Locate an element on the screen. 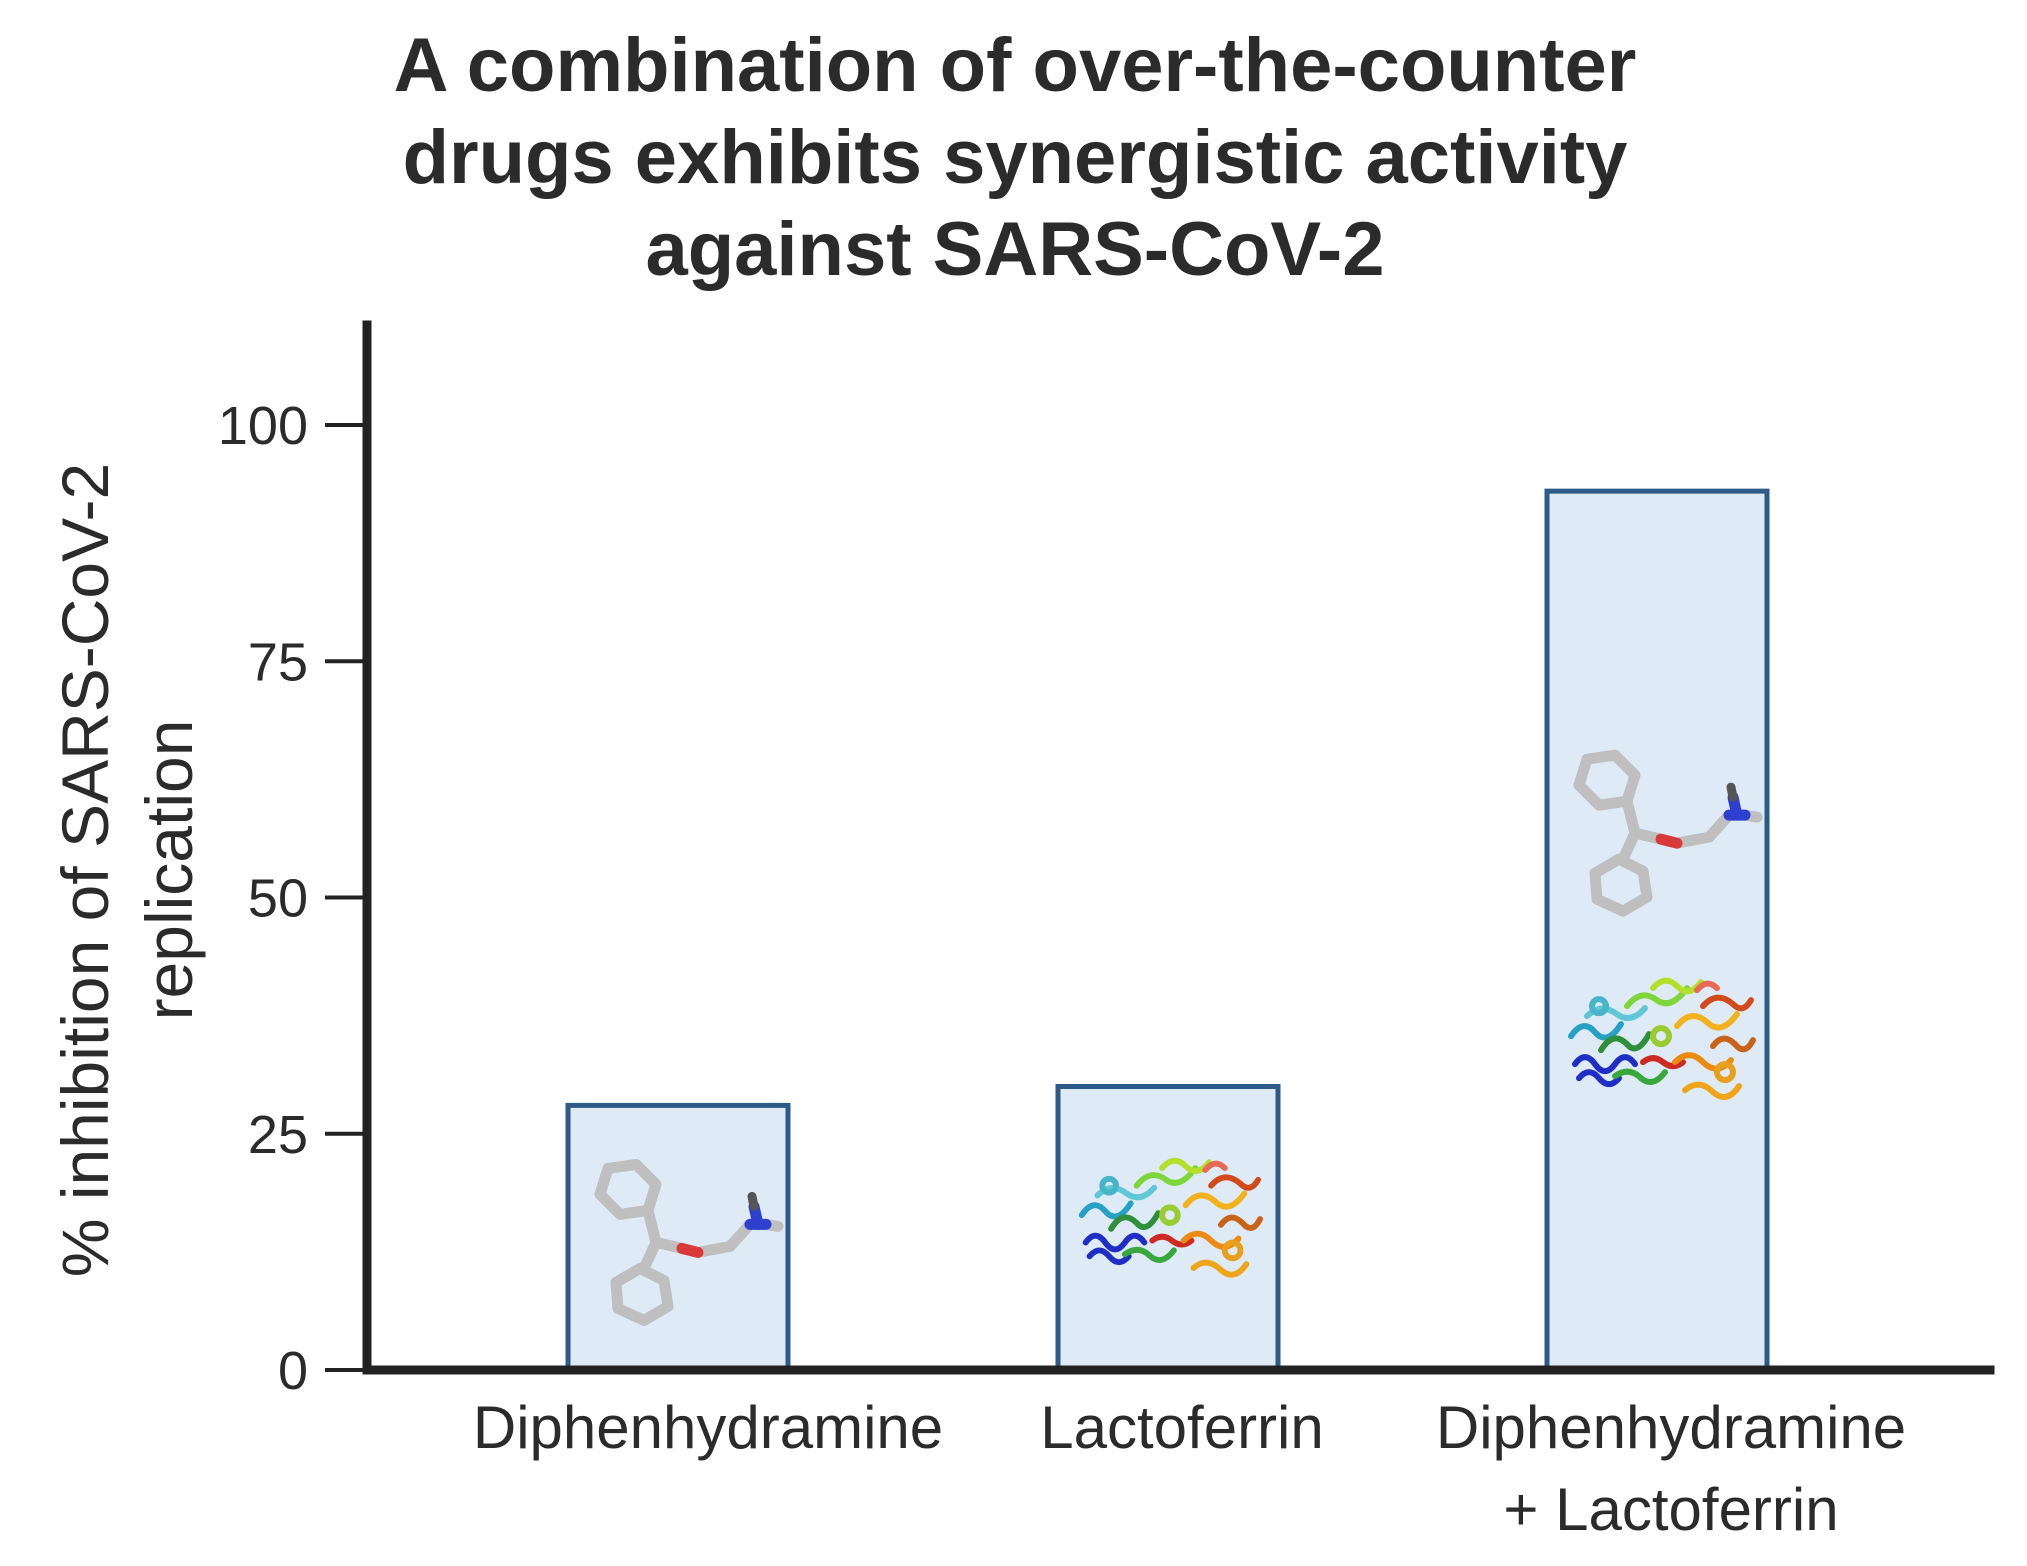  y-axis-label: % inhibition of SARS-CoV-2 replication is located at coordinates (127, 870).